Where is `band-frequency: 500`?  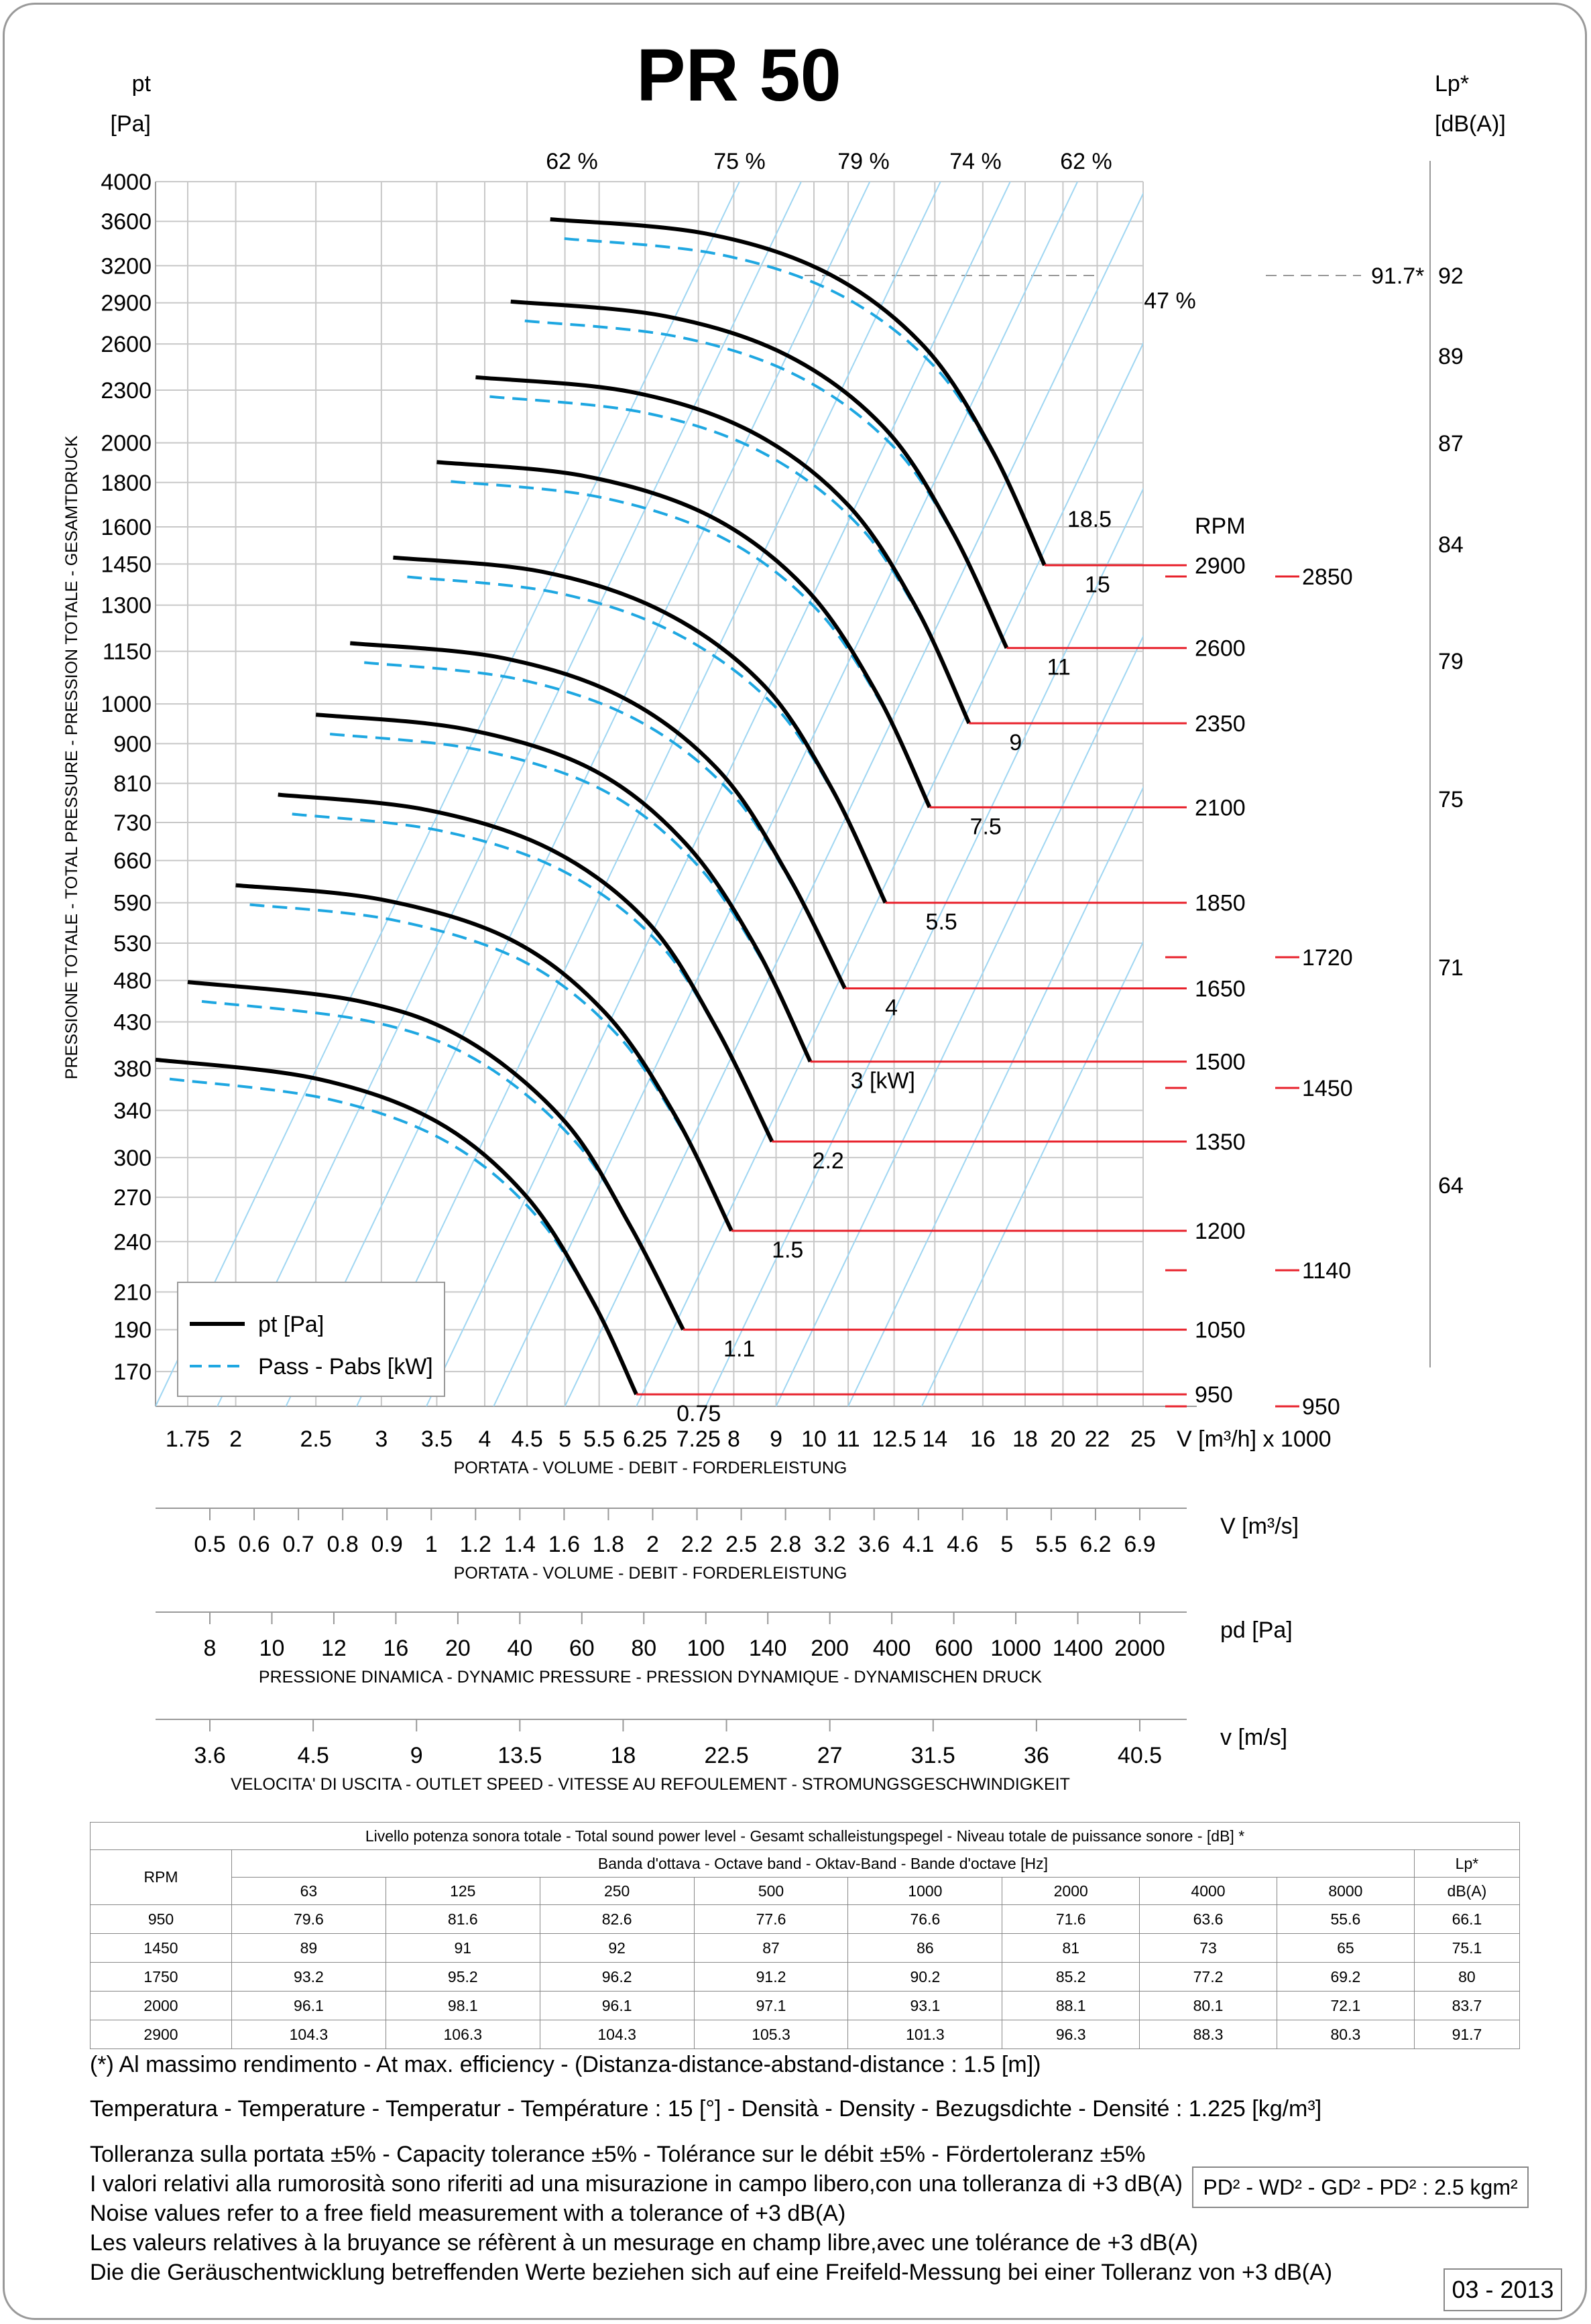 band-frequency: 500 is located at coordinates (771, 1891).